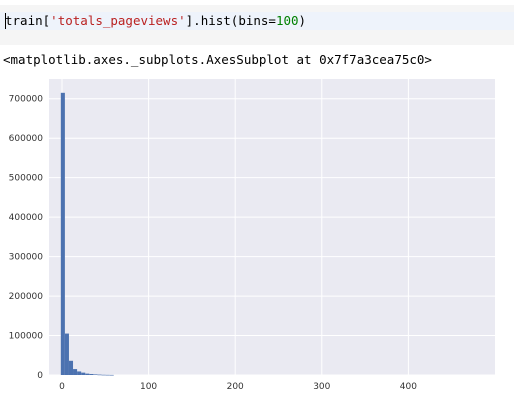  Describe the element at coordinates (40, 376) in the screenshot. I see `y-tick-label: 0` at that location.